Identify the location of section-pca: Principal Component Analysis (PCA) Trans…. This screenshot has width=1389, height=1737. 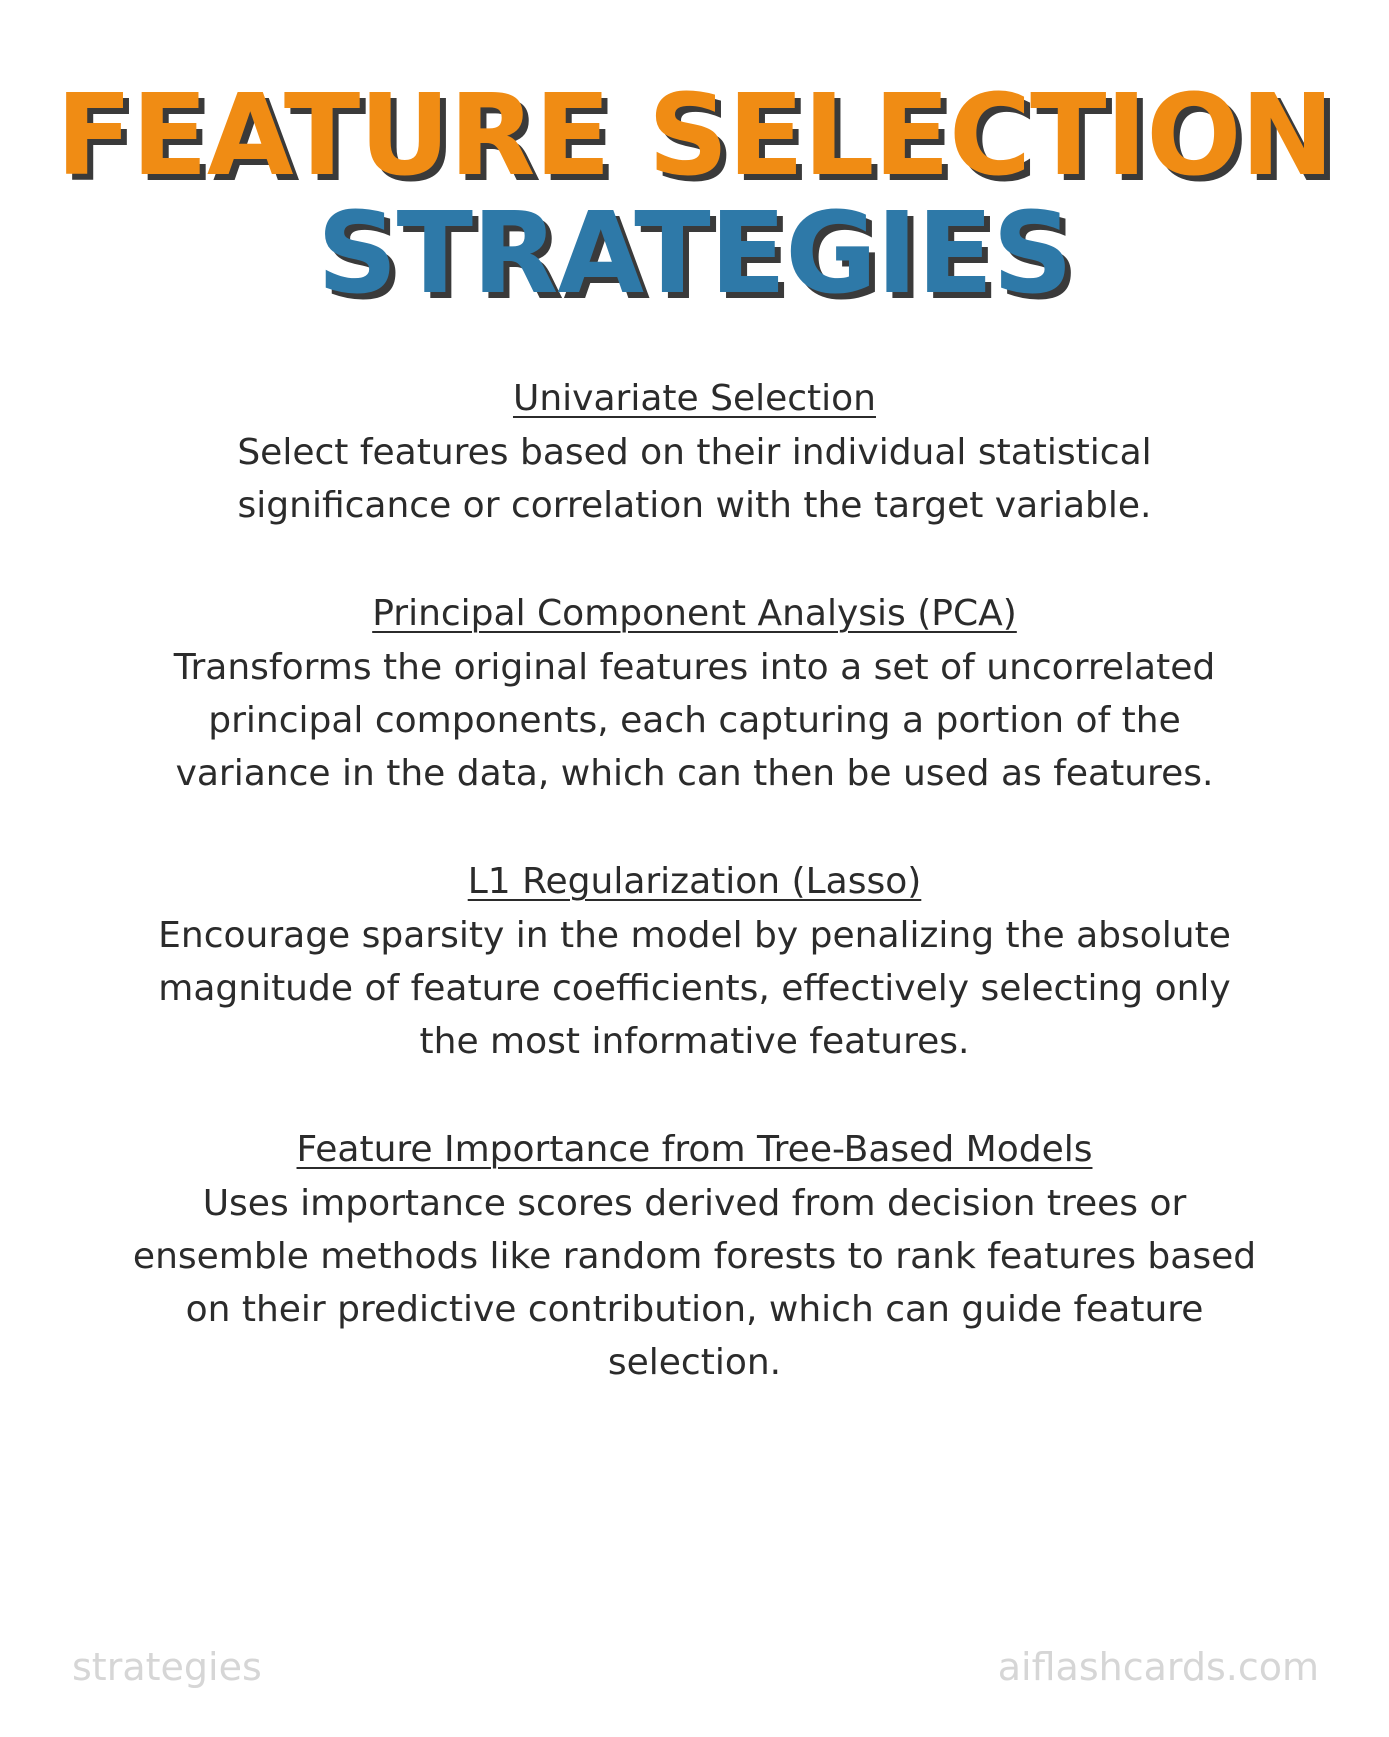
(695, 693).